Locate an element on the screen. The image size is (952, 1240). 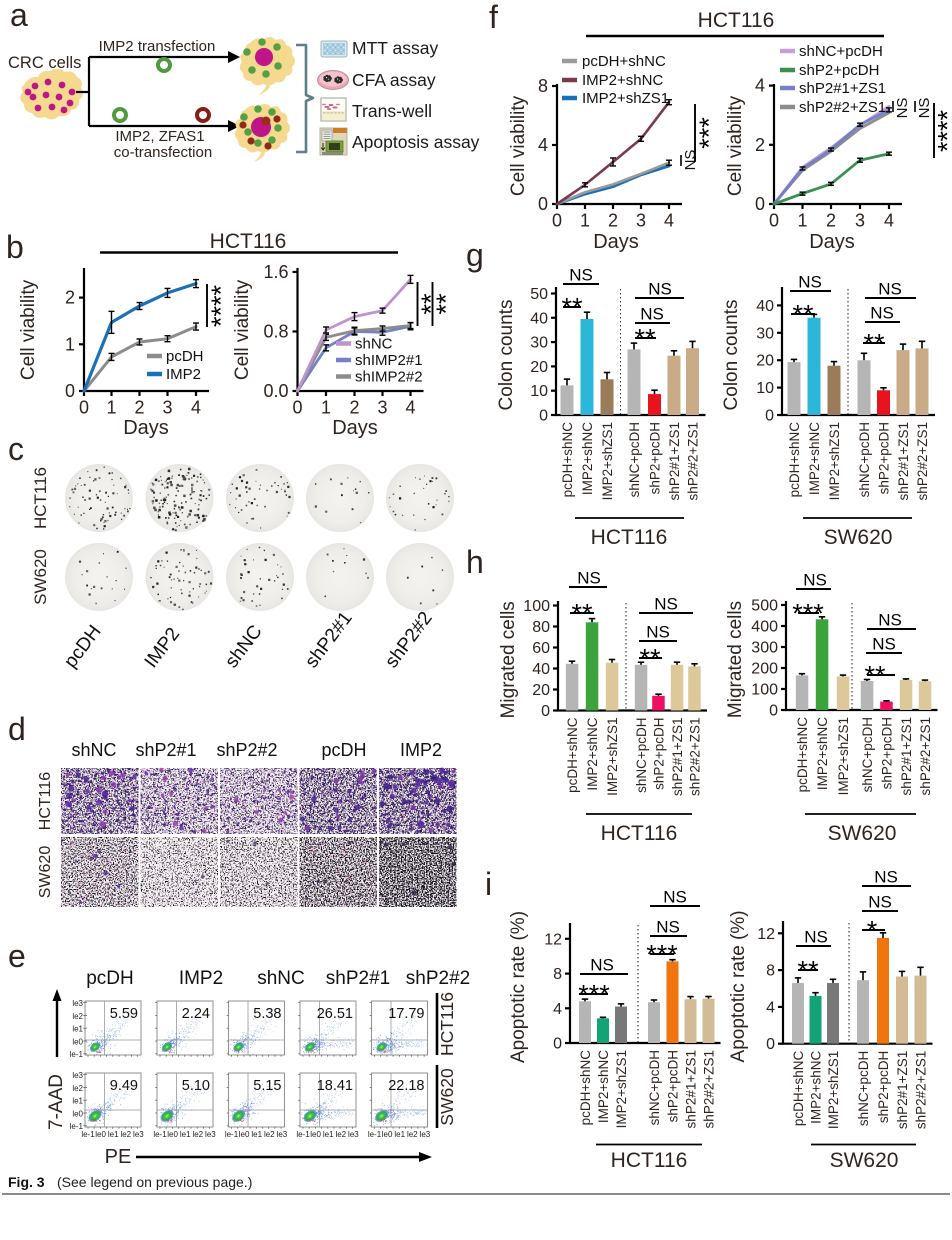
svg-text: shP2#2 is located at coordinates (438, 978).